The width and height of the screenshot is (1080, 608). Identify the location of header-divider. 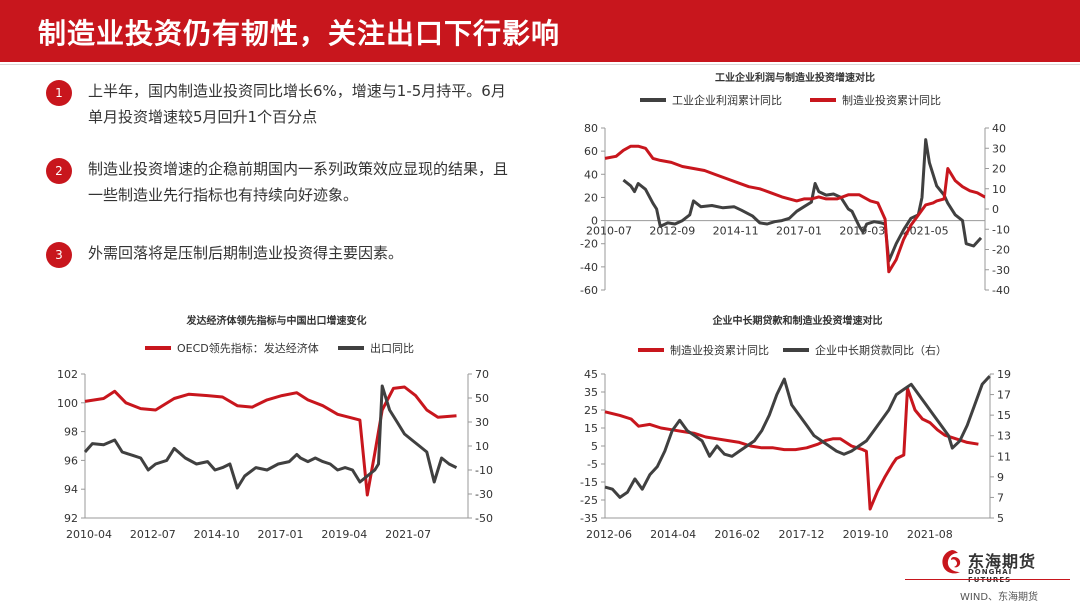
(540, 64).